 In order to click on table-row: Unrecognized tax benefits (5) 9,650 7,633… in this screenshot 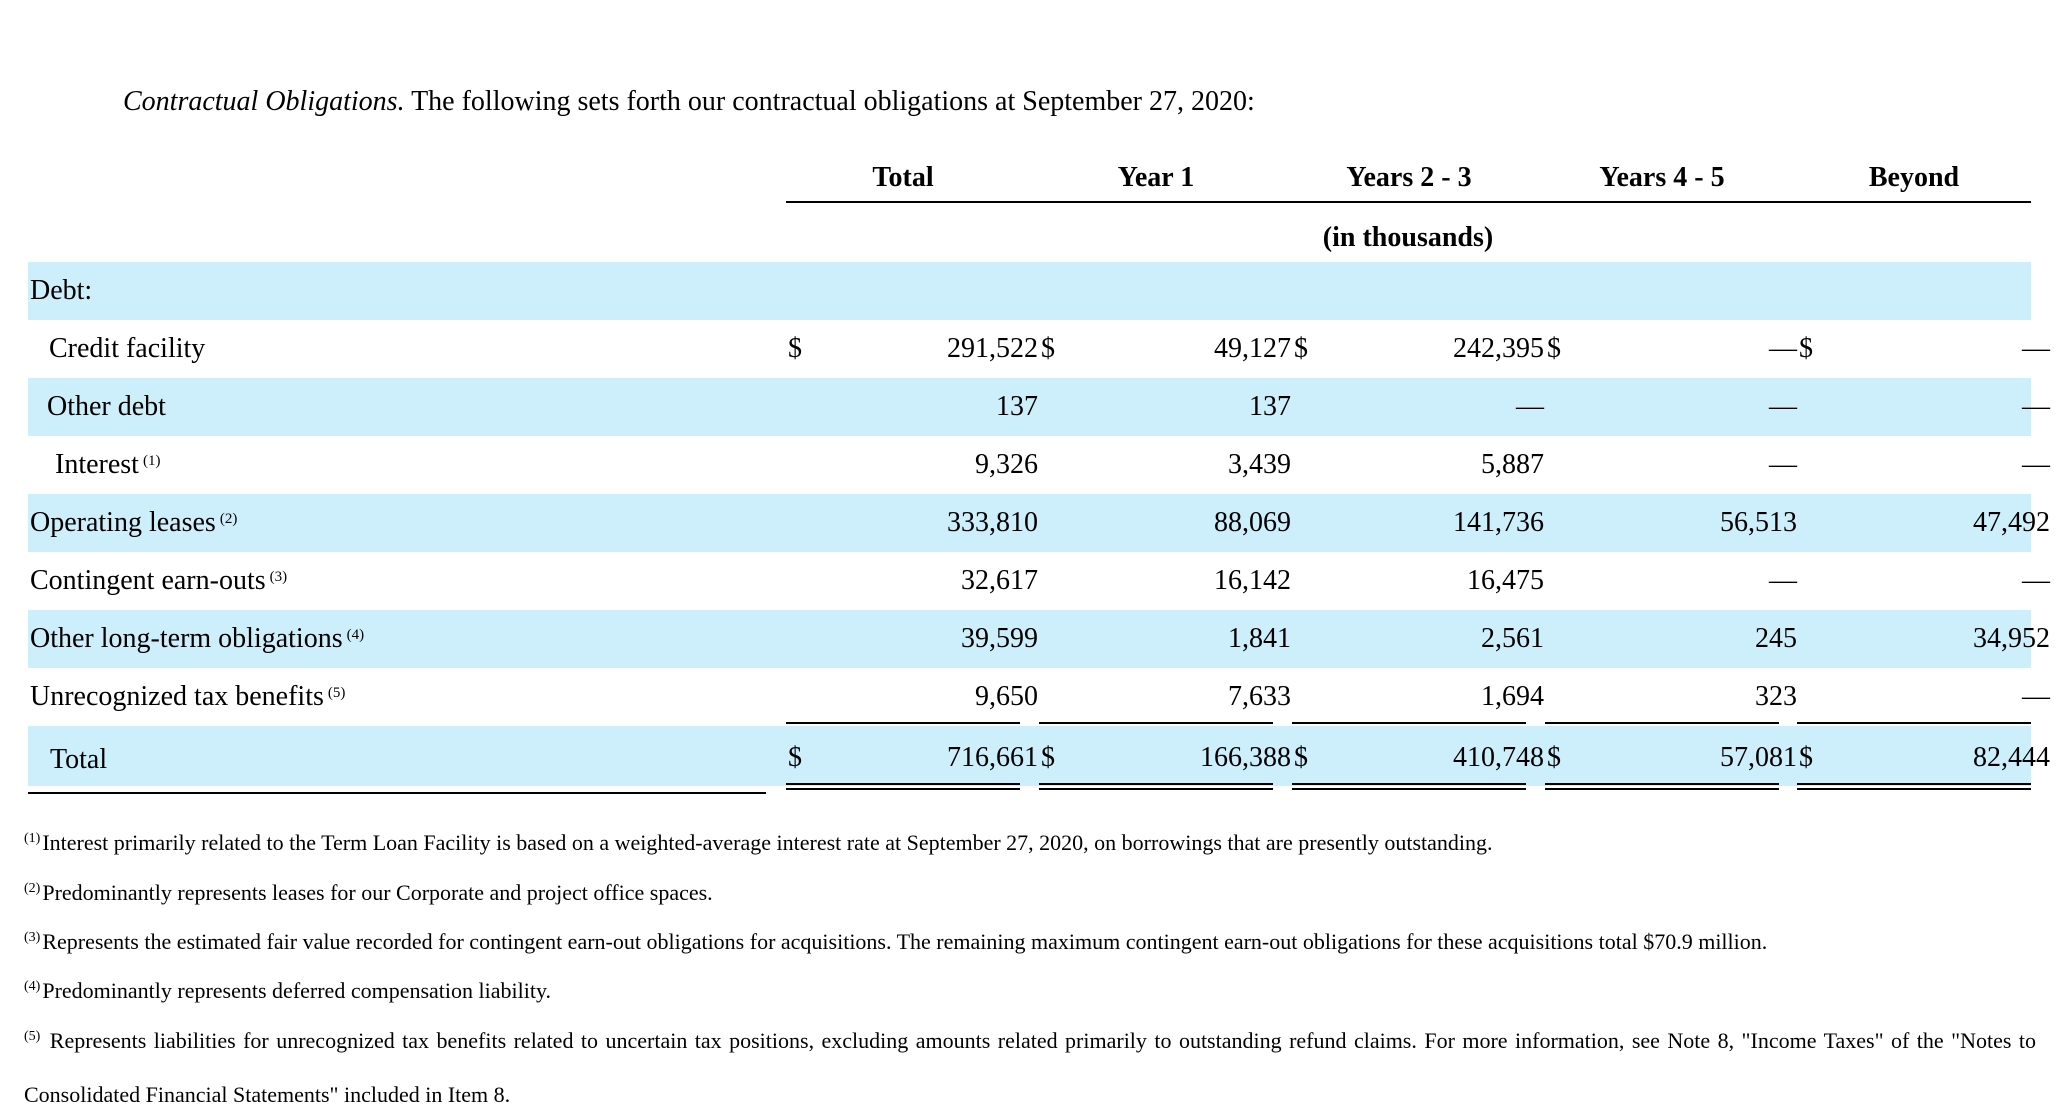, I will do `click(1039, 697)`.